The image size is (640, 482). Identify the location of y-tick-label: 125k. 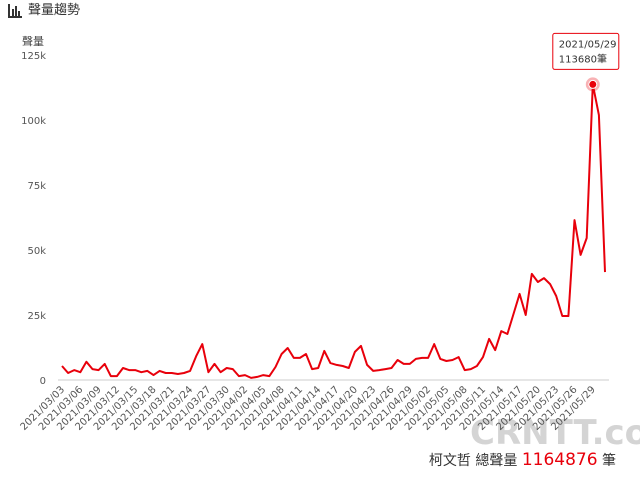
(33, 56).